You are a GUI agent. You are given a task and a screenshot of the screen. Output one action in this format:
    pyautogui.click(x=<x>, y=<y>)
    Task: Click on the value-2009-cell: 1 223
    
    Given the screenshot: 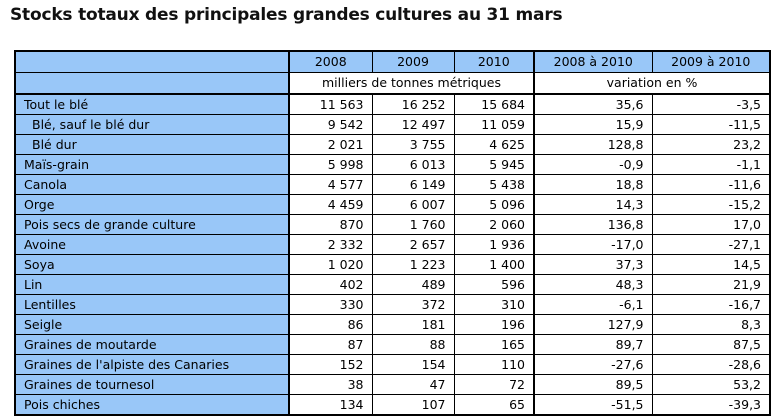 What is the action you would take?
    pyautogui.click(x=413, y=264)
    